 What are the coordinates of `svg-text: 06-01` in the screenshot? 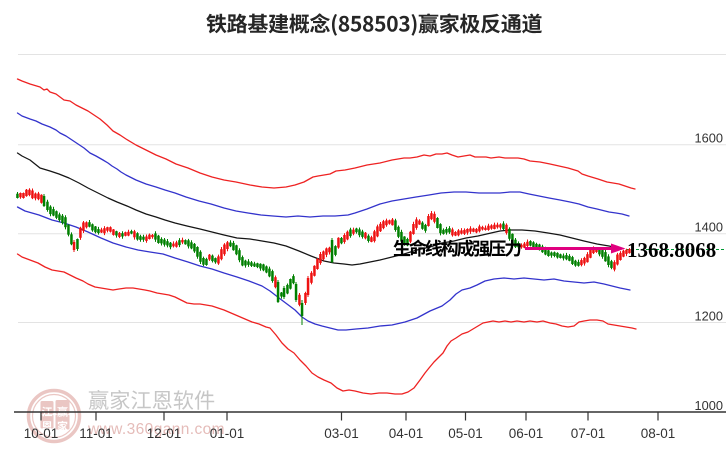 It's located at (526, 433).